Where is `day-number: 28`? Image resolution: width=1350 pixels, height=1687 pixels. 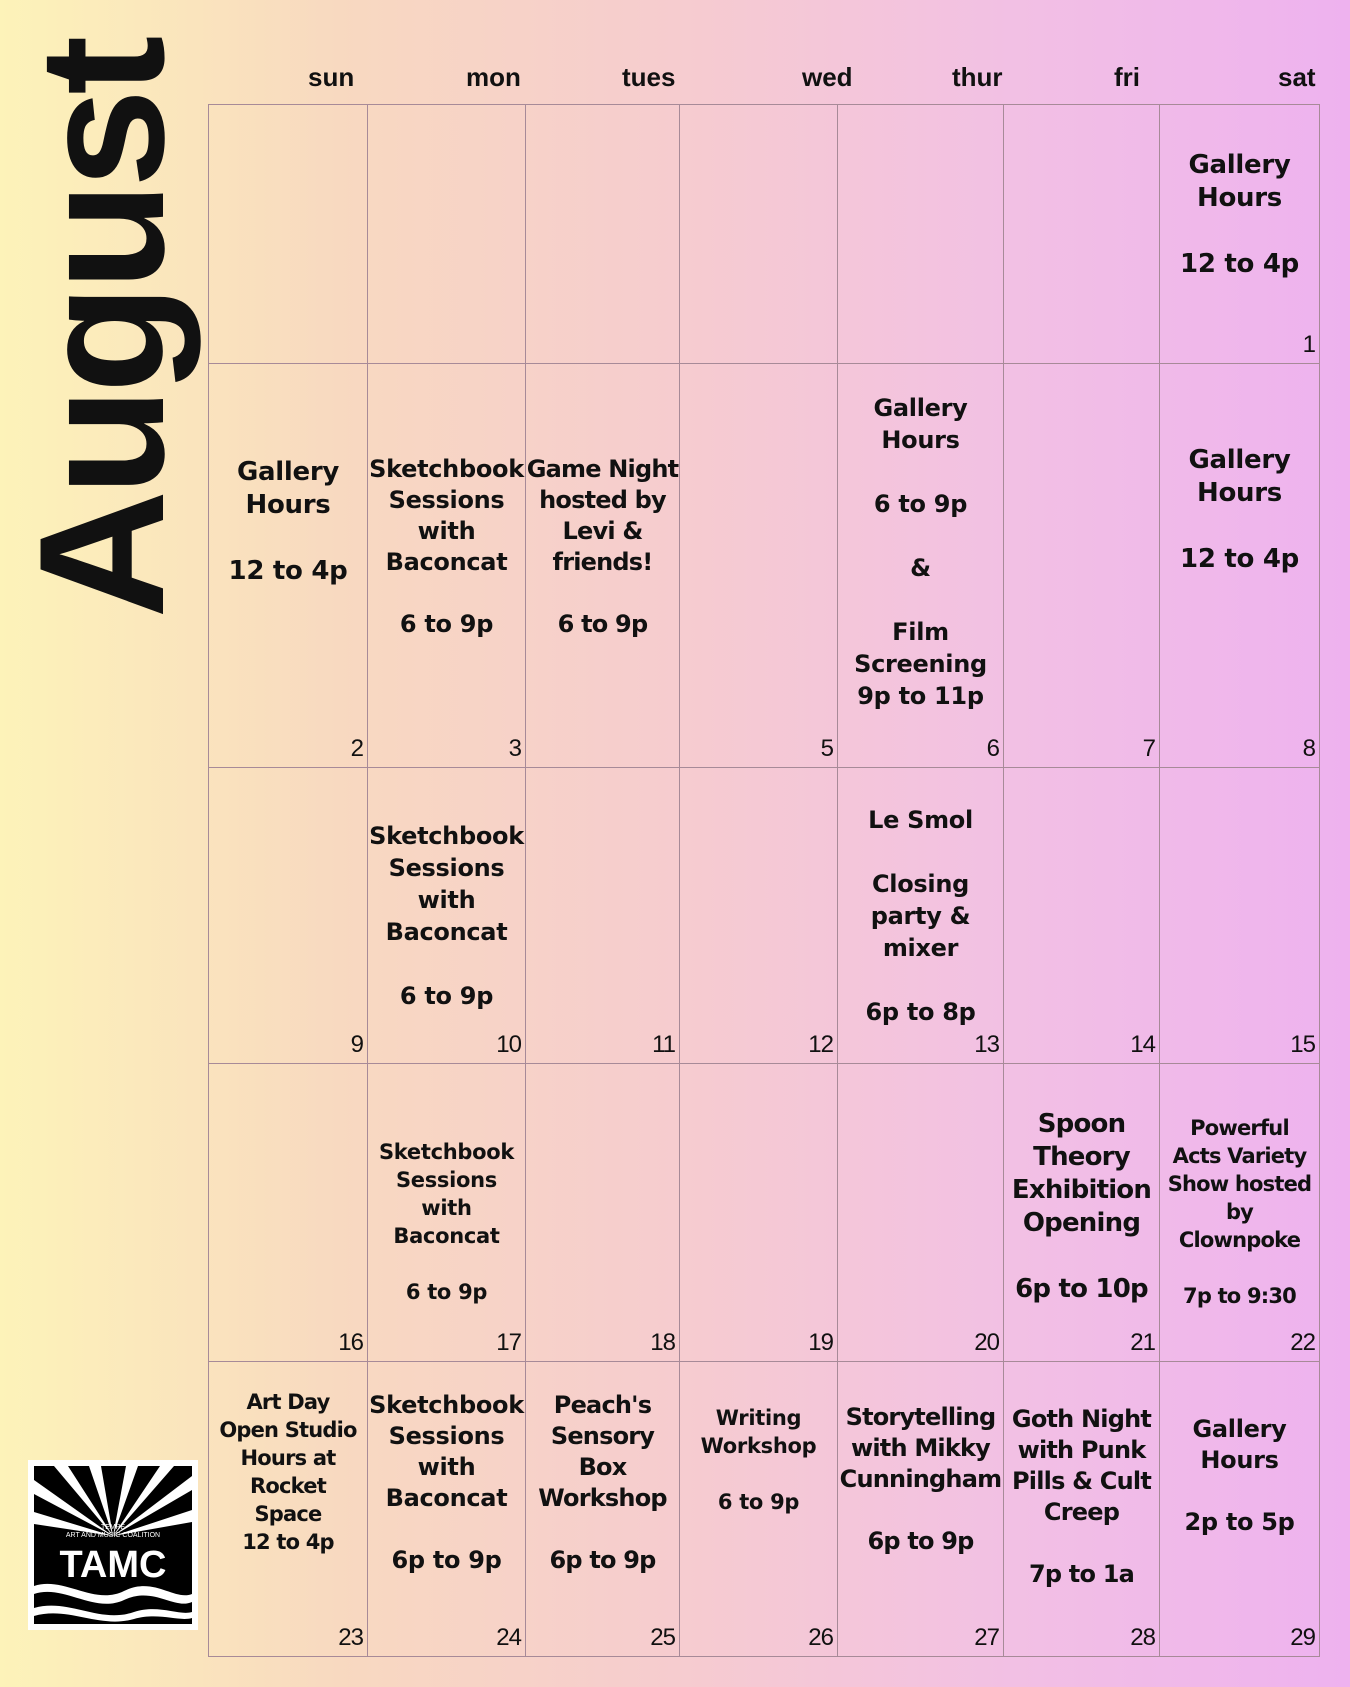
day-number: 28 is located at coordinates (1143, 1637).